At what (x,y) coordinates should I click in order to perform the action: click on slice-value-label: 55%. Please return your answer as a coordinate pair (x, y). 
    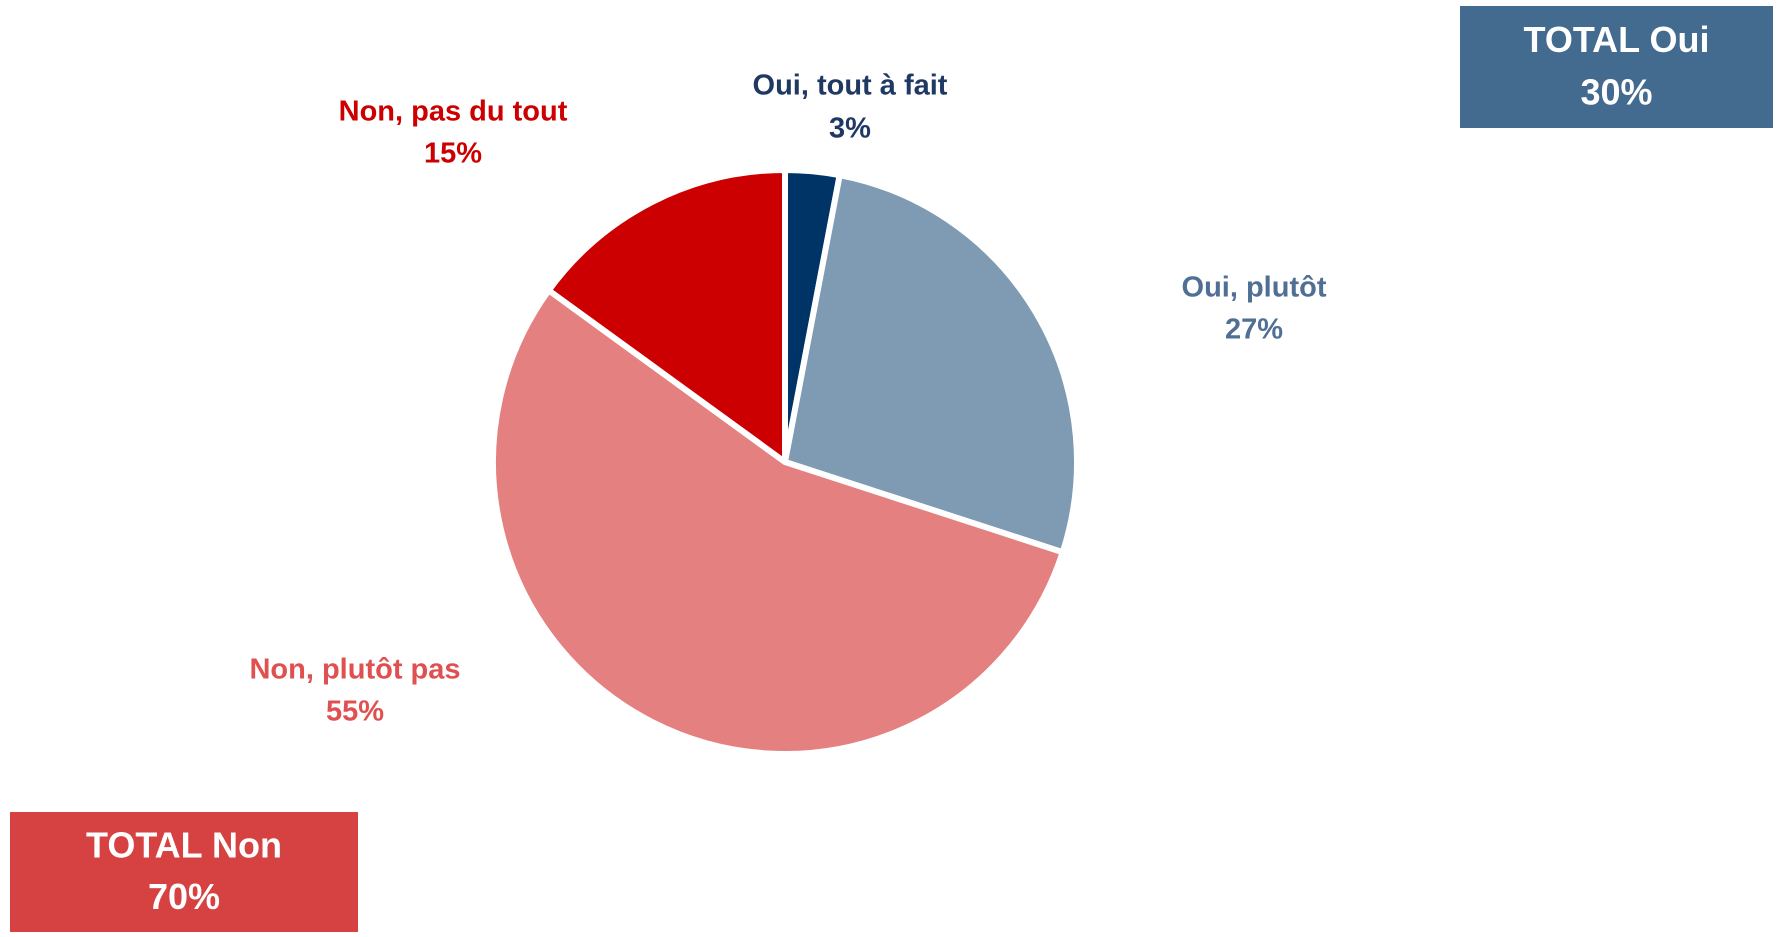
    Looking at the image, I should click on (355, 712).